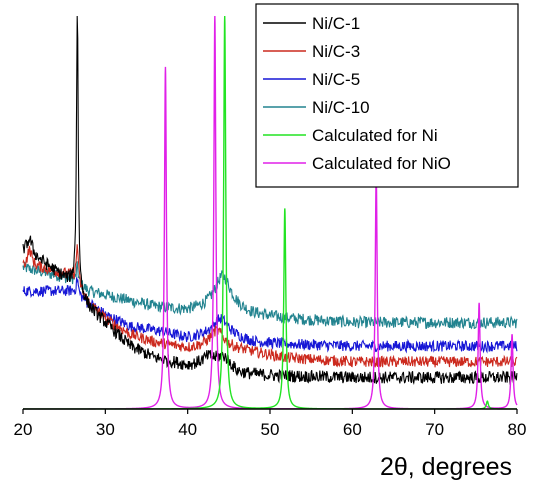 The height and width of the screenshot is (495, 550). Describe the element at coordinates (446, 467) in the screenshot. I see `x-axis-title: 2θ, degrees` at that location.